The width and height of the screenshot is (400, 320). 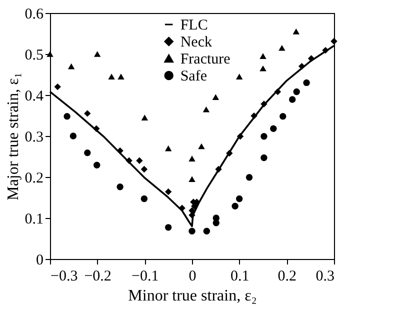 What do you see at coordinates (13, 136) in the screenshot?
I see `y-axis-title: Major true strain, ε₁` at bounding box center [13, 136].